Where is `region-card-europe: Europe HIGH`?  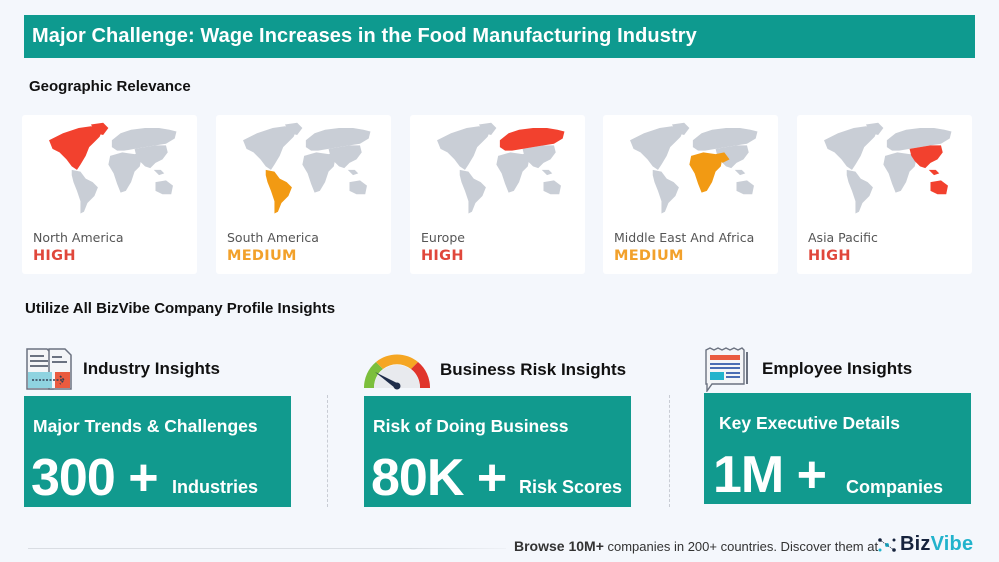 region-card-europe: Europe HIGH is located at coordinates (497, 194).